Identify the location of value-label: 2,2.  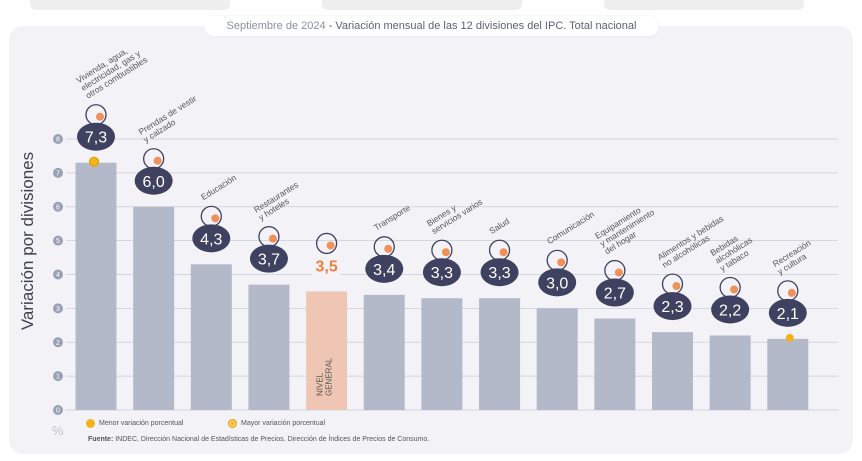
(730, 310).